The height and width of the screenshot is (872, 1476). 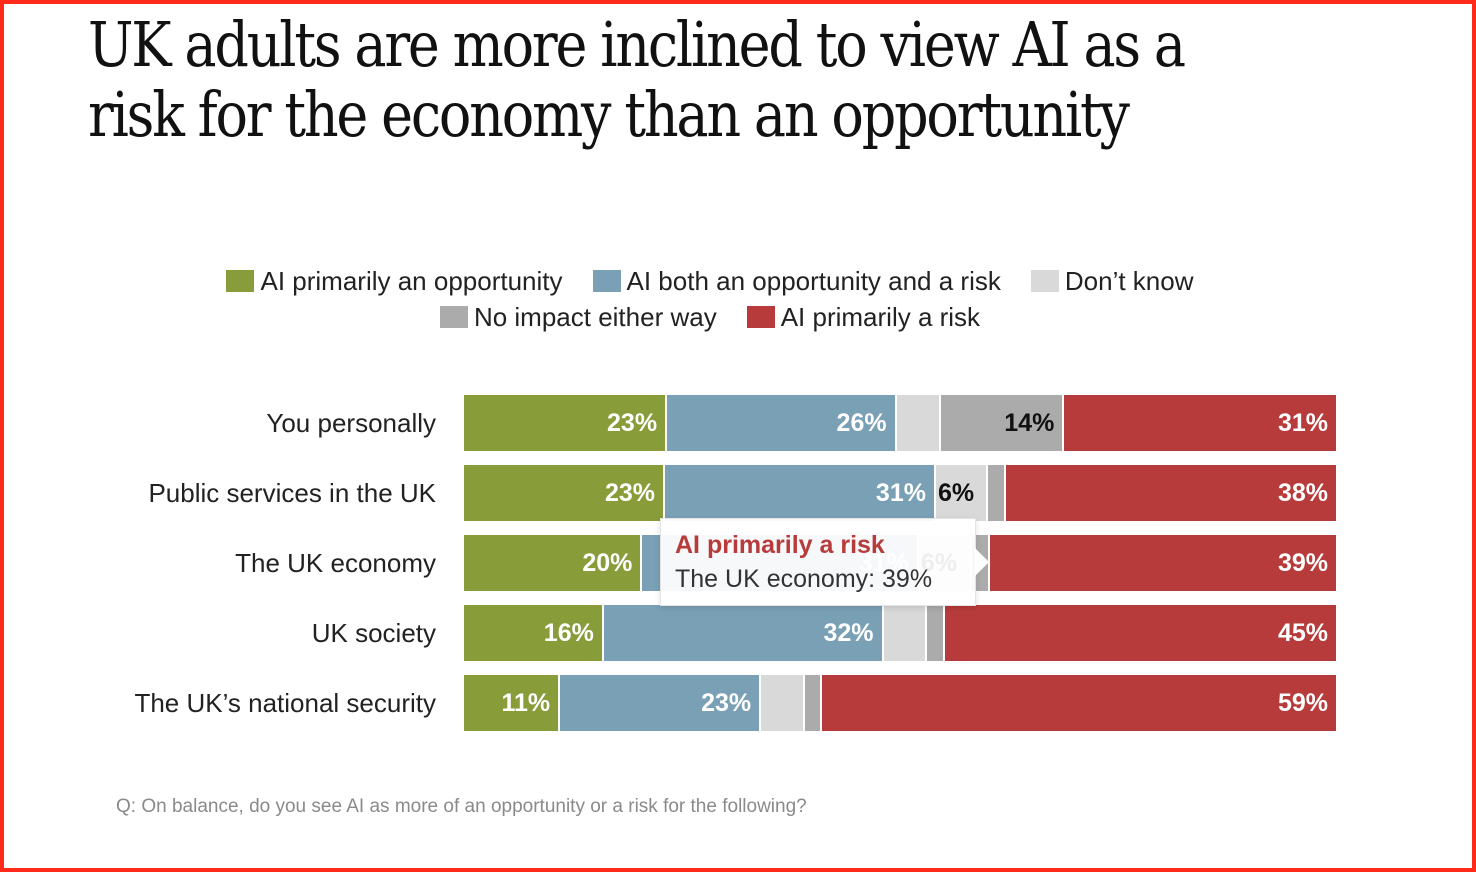 I want to click on legend-item-ai-both-an-opportunity-and-a-risk: AI both an opportunity and a risk, so click(x=796, y=281).